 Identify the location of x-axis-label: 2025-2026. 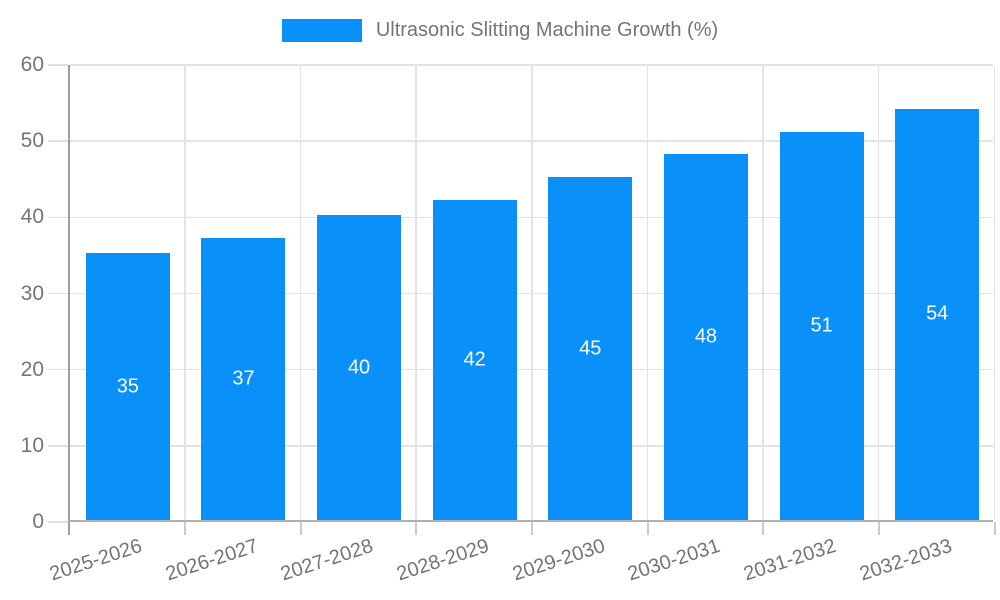
(96, 560).